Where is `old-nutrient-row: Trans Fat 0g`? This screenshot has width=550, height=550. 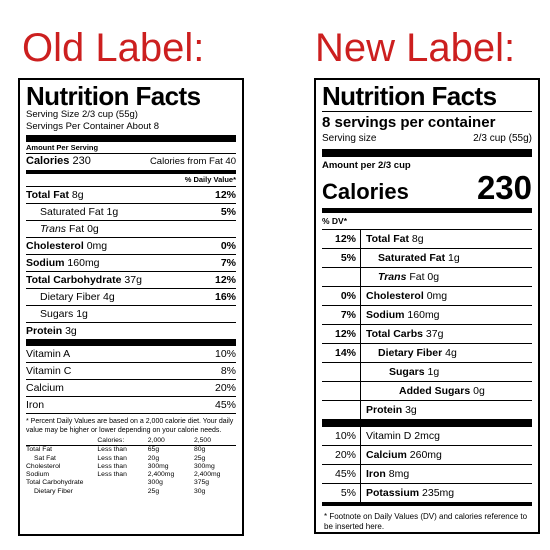 old-nutrient-row: Trans Fat 0g is located at coordinates (131, 228).